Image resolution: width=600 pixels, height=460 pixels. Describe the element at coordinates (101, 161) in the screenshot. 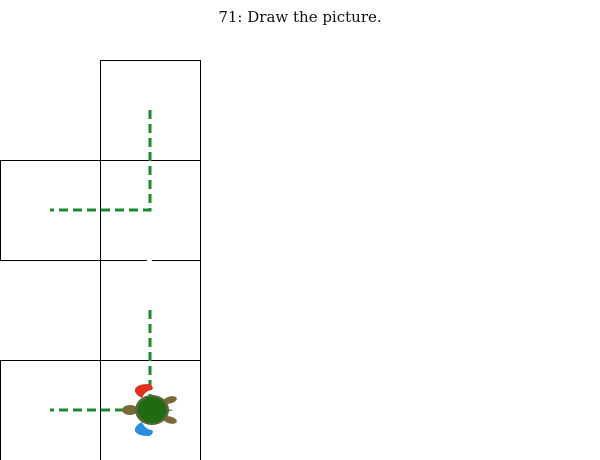

I see `target-path-upper` at that location.